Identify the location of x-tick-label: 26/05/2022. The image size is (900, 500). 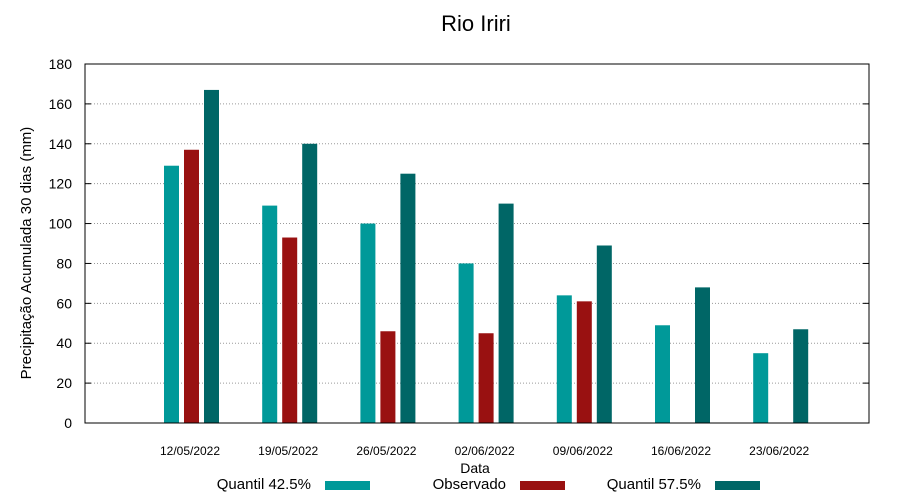
(386, 451).